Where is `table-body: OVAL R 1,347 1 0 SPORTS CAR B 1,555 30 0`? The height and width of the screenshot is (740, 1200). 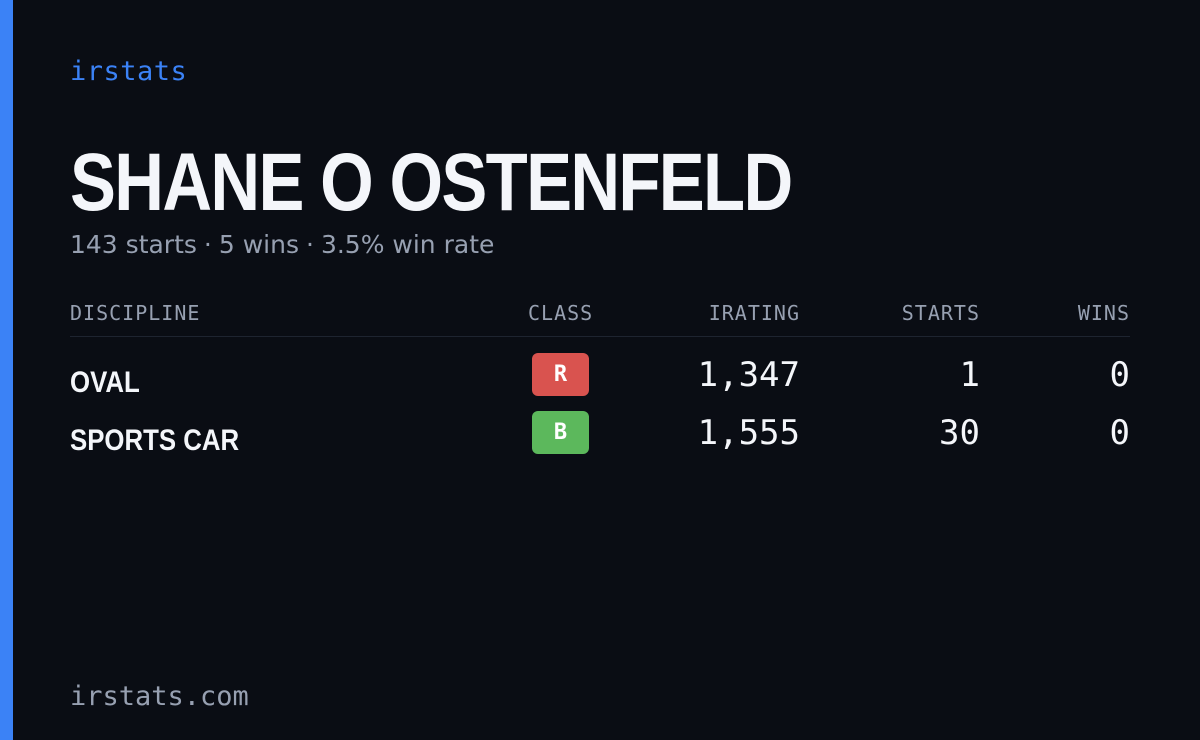
table-body: OVAL R 1,347 1 0 SPORTS CAR B 1,555 30 0 is located at coordinates (600, 411).